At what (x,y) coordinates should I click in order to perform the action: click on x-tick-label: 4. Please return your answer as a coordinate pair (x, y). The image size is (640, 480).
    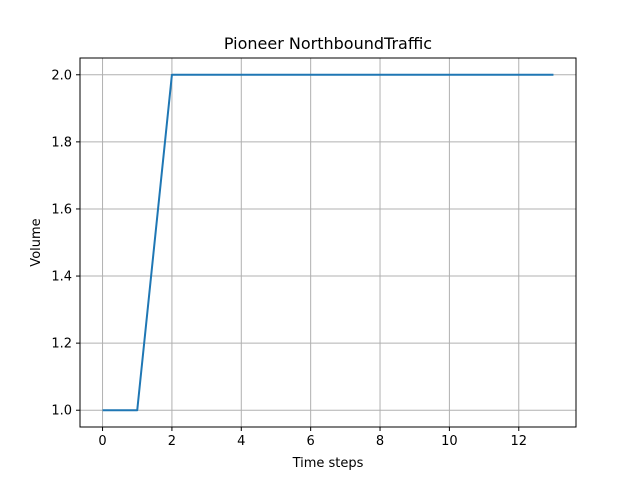
    Looking at the image, I should click on (241, 441).